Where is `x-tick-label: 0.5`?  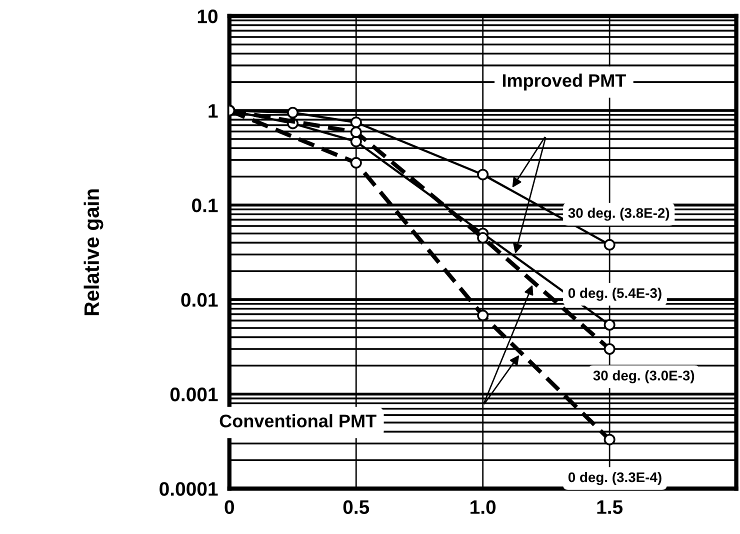 x-tick-label: 0.5 is located at coordinates (356, 507).